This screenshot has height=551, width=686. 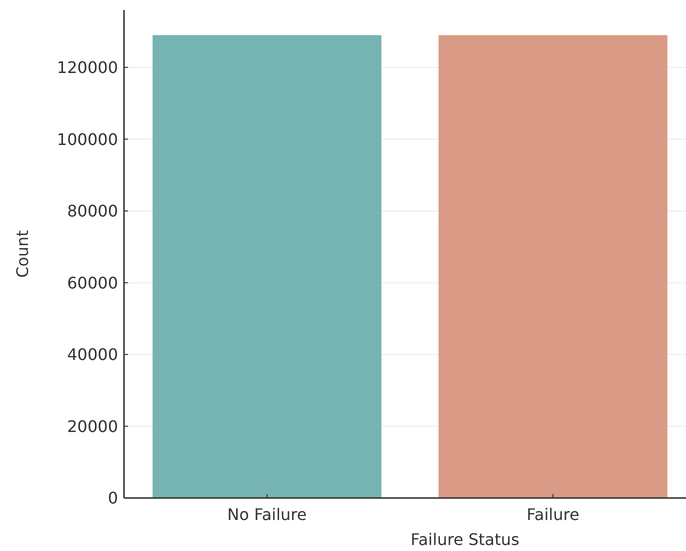 What do you see at coordinates (22, 254) in the screenshot?
I see `y-axis-title: Count` at bounding box center [22, 254].